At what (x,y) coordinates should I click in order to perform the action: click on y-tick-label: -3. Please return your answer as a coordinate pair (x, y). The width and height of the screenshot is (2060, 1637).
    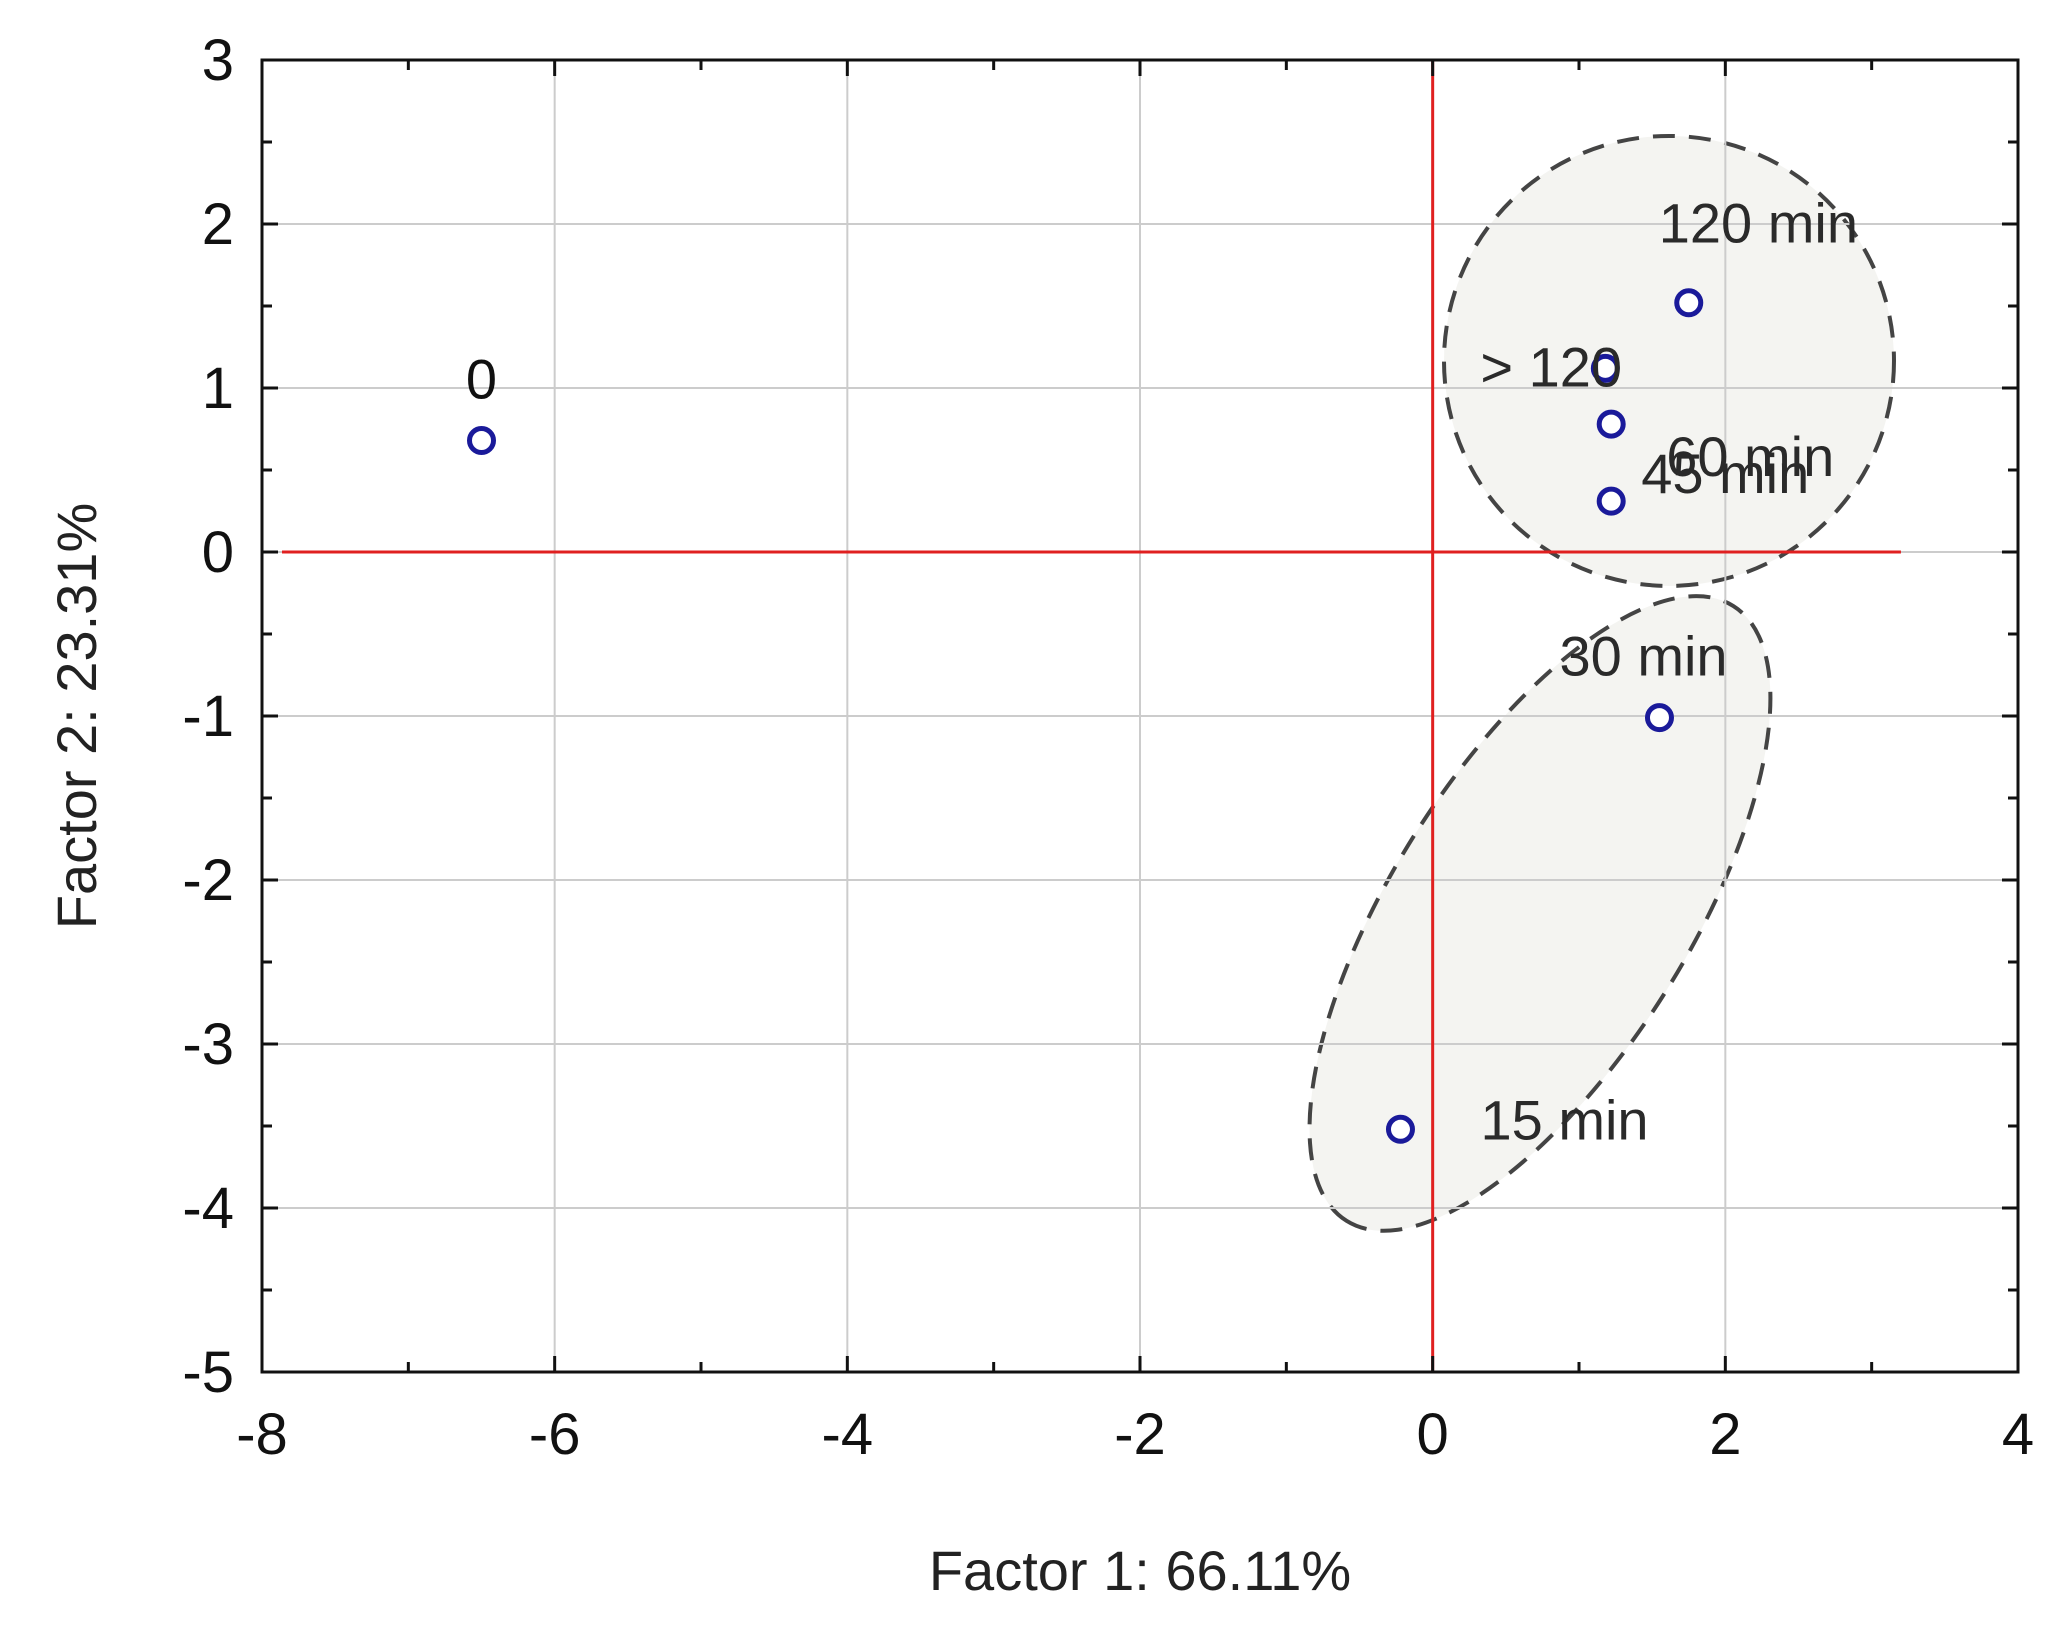
    Looking at the image, I should click on (208, 1044).